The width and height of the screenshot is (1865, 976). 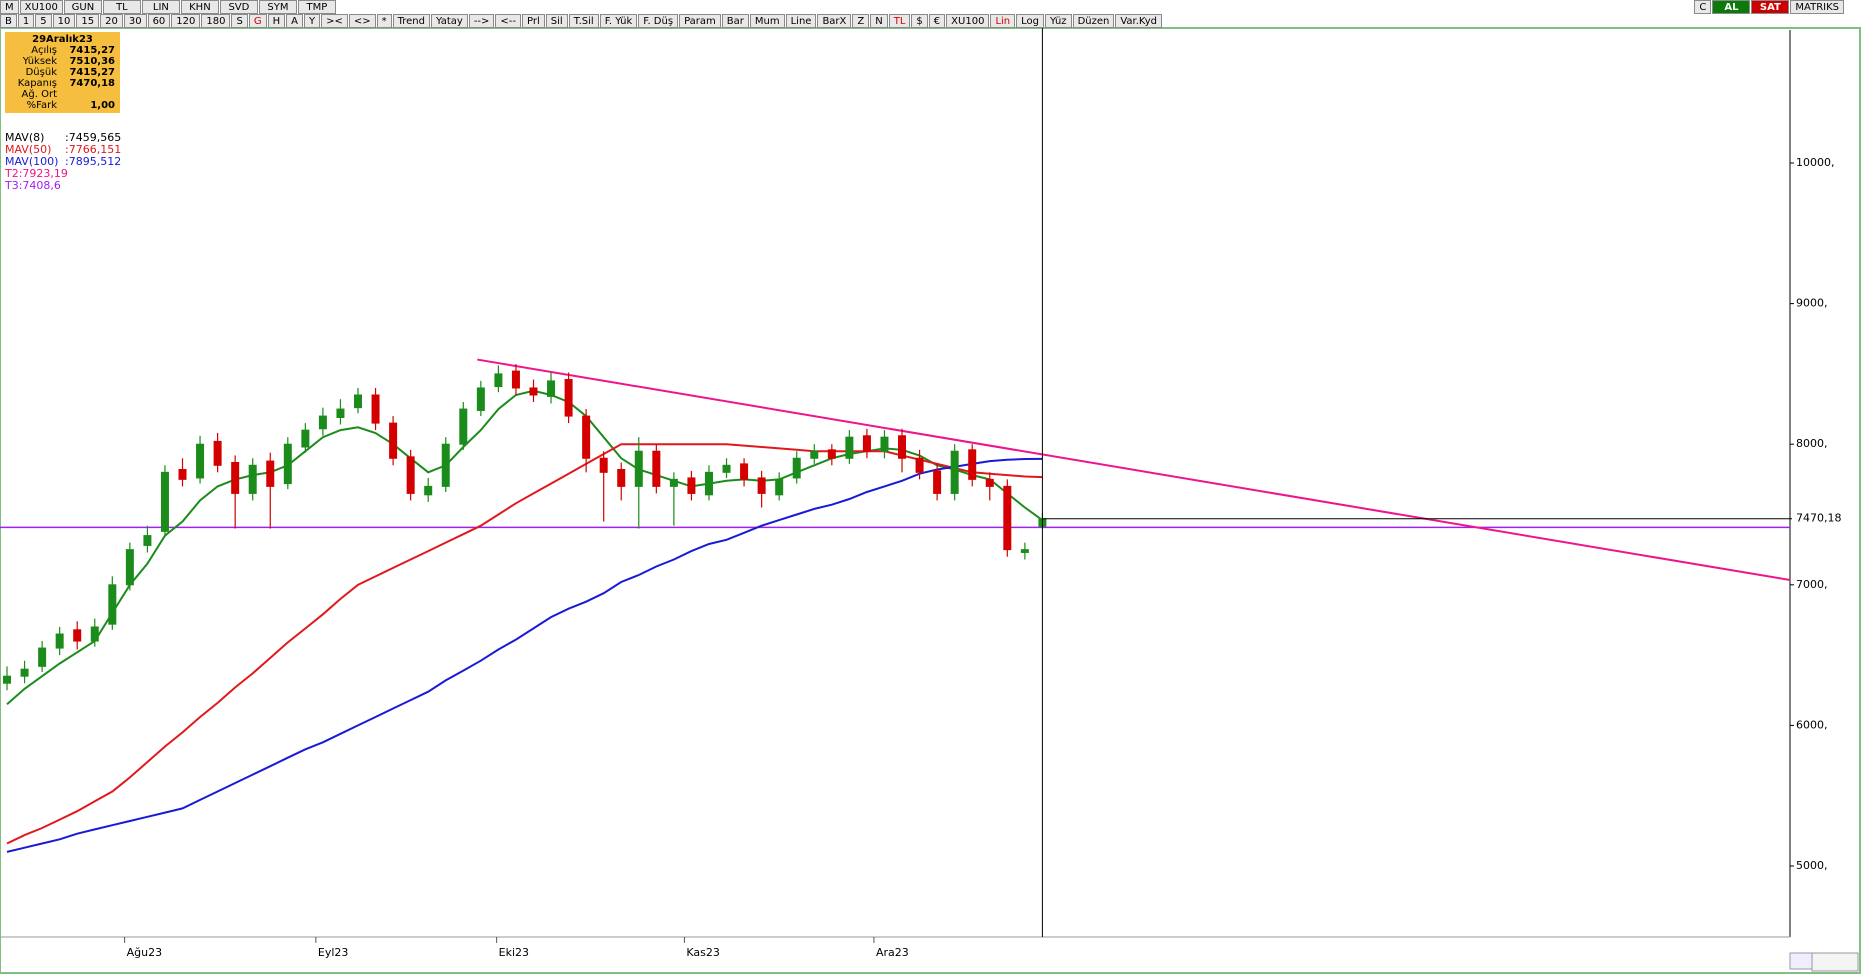 I want to click on toolbar-button: KHN, so click(x=199, y=7).